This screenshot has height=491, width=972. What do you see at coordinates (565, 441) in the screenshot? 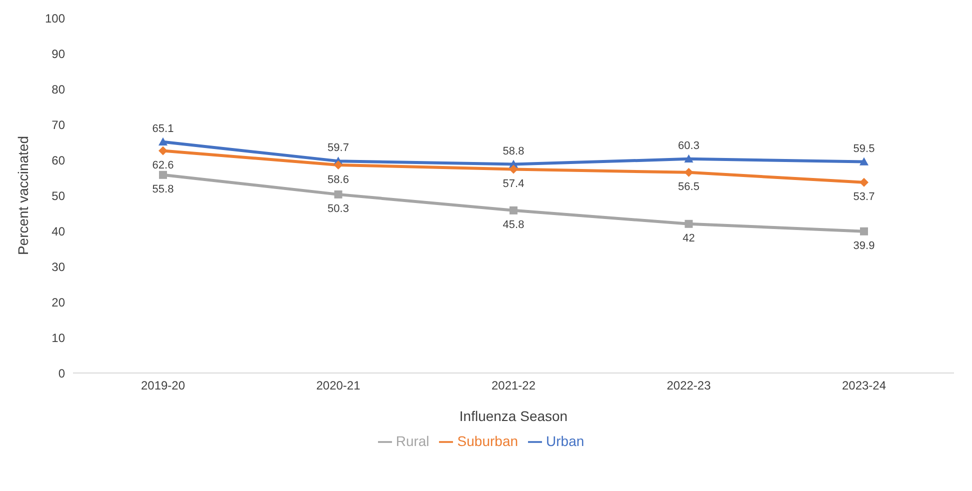
I see `legend-label: Urban` at bounding box center [565, 441].